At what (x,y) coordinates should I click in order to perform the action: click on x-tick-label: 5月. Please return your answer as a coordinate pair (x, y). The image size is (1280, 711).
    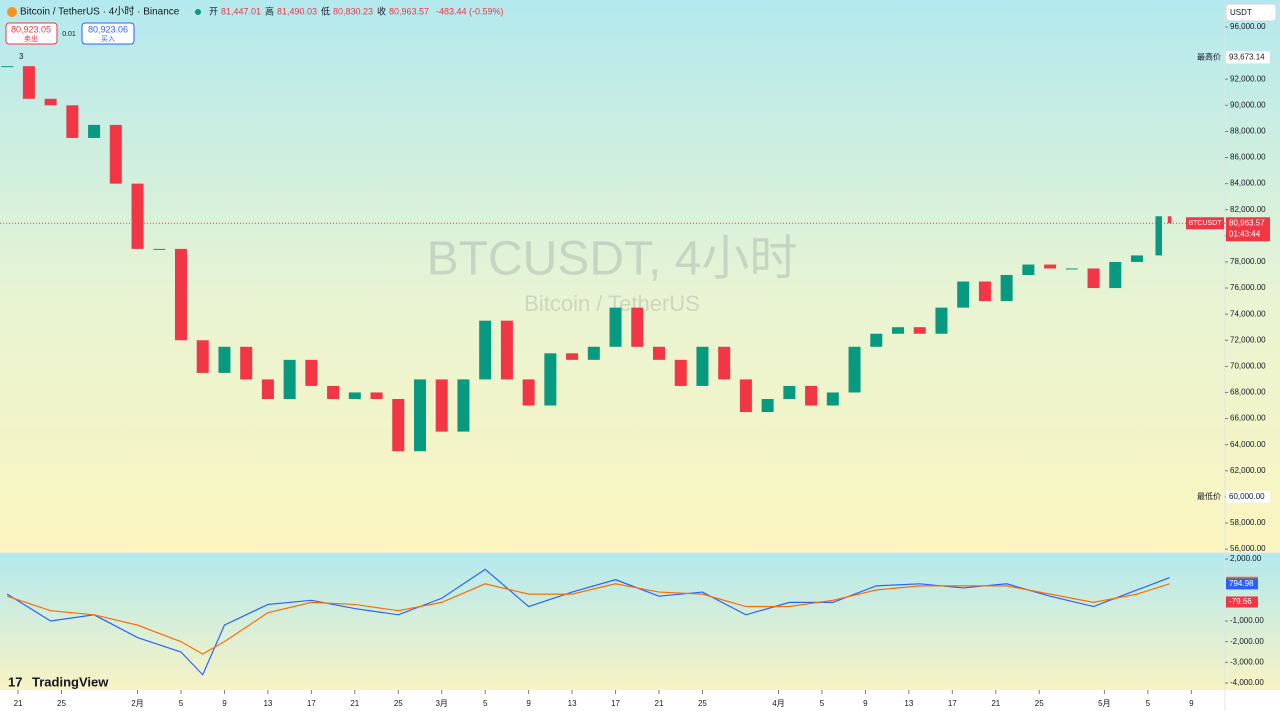
    Looking at the image, I should click on (1104, 703).